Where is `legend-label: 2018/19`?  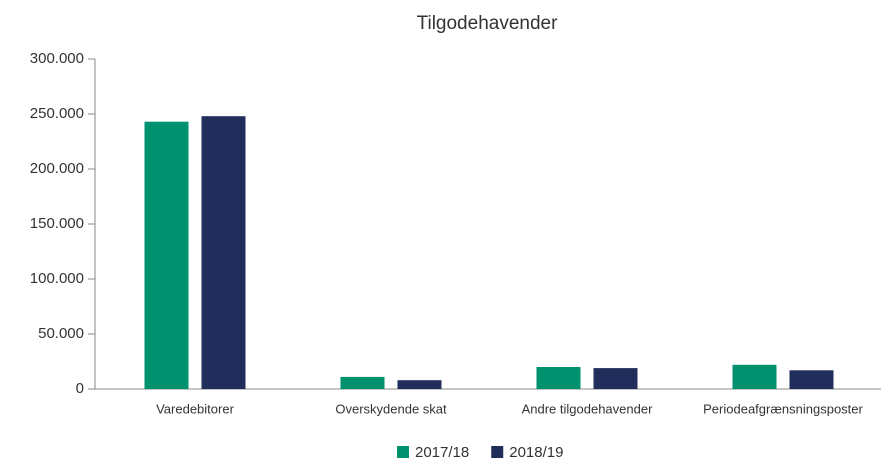
legend-label: 2018/19 is located at coordinates (536, 452).